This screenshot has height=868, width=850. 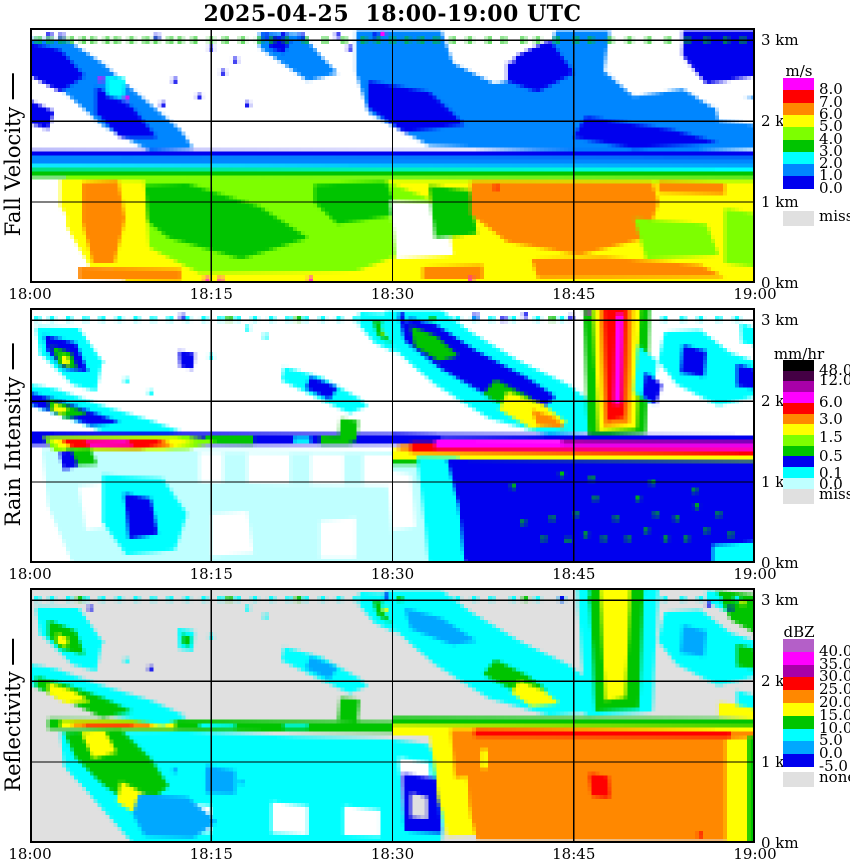 What do you see at coordinates (831, 89) in the screenshot?
I see `legend-label: 8.0` at bounding box center [831, 89].